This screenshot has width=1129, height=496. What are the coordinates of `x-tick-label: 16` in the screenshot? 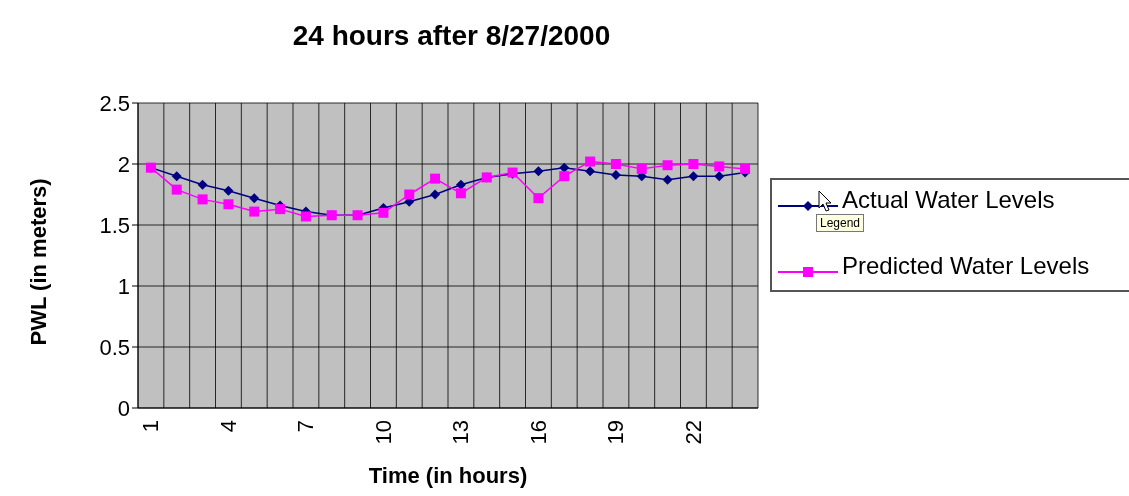 It's located at (538, 432).